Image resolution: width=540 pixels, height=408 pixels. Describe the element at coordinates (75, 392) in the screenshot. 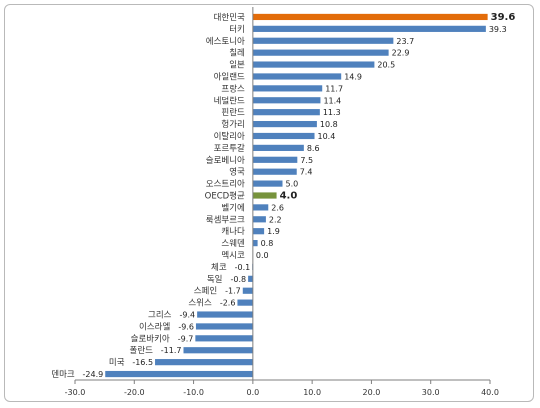

I see `x-tick-label-0: -30.0` at that location.